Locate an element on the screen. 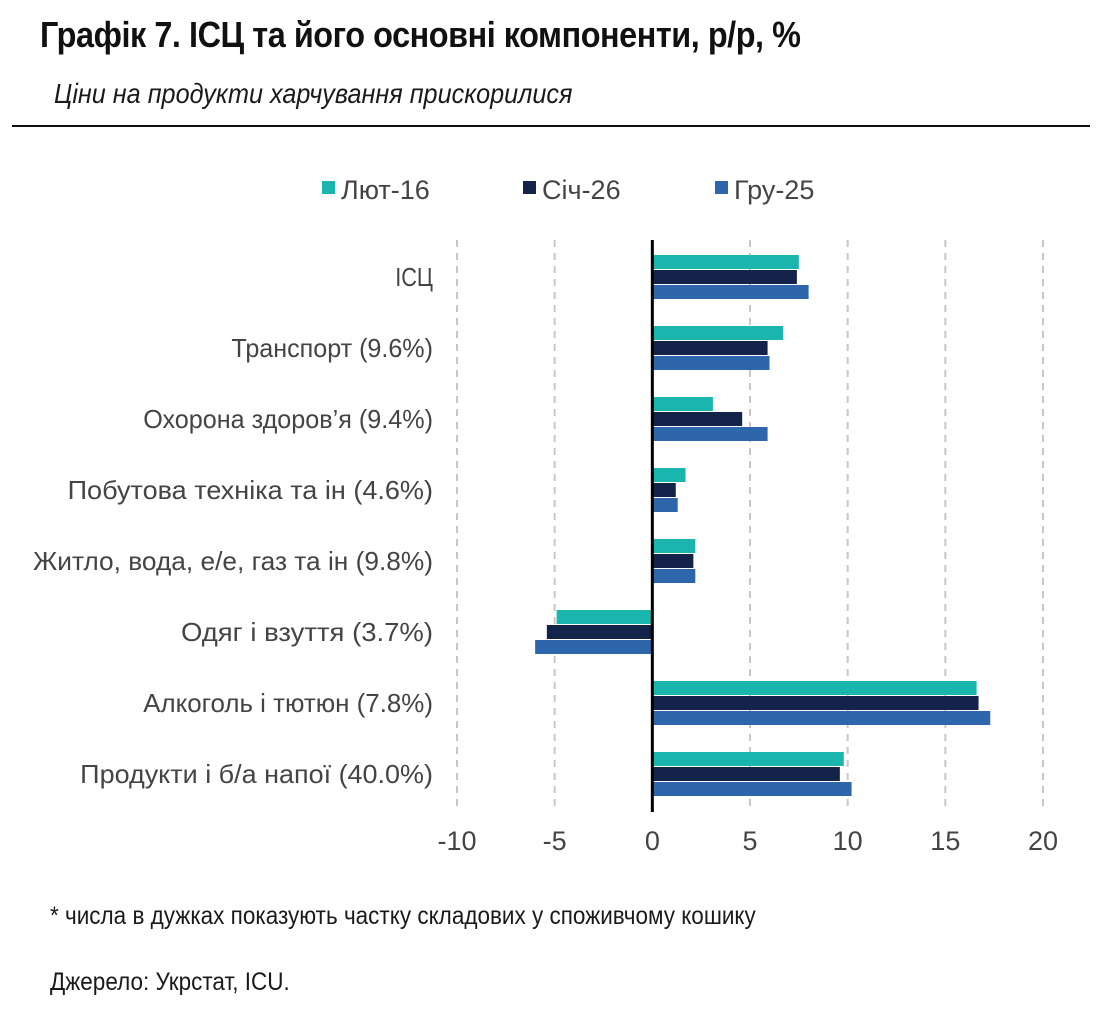 The width and height of the screenshot is (1111, 1018). x-tick-label: -5 is located at coordinates (555, 841).